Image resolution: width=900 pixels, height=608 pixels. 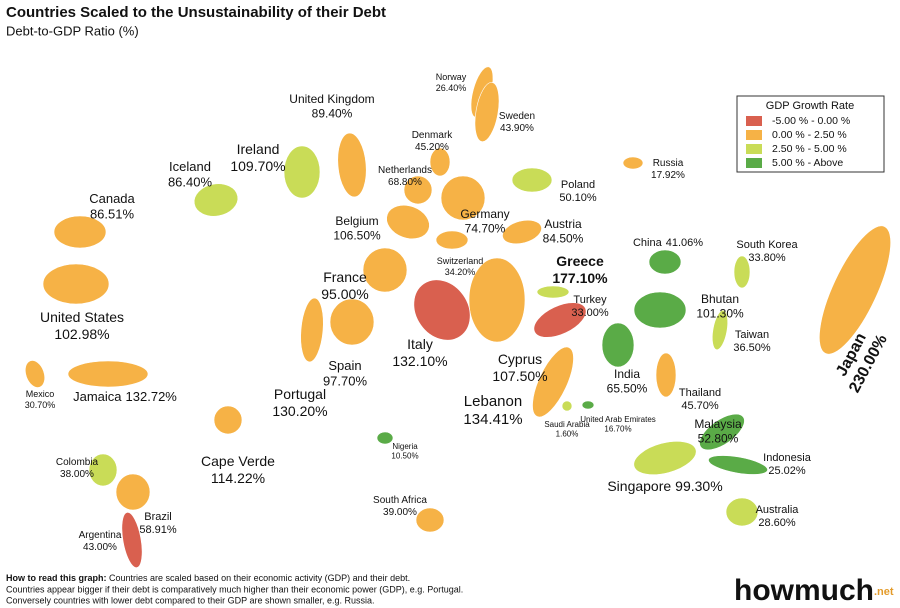 I want to click on country-label: Switzerland 34.20%, so click(x=460, y=266).